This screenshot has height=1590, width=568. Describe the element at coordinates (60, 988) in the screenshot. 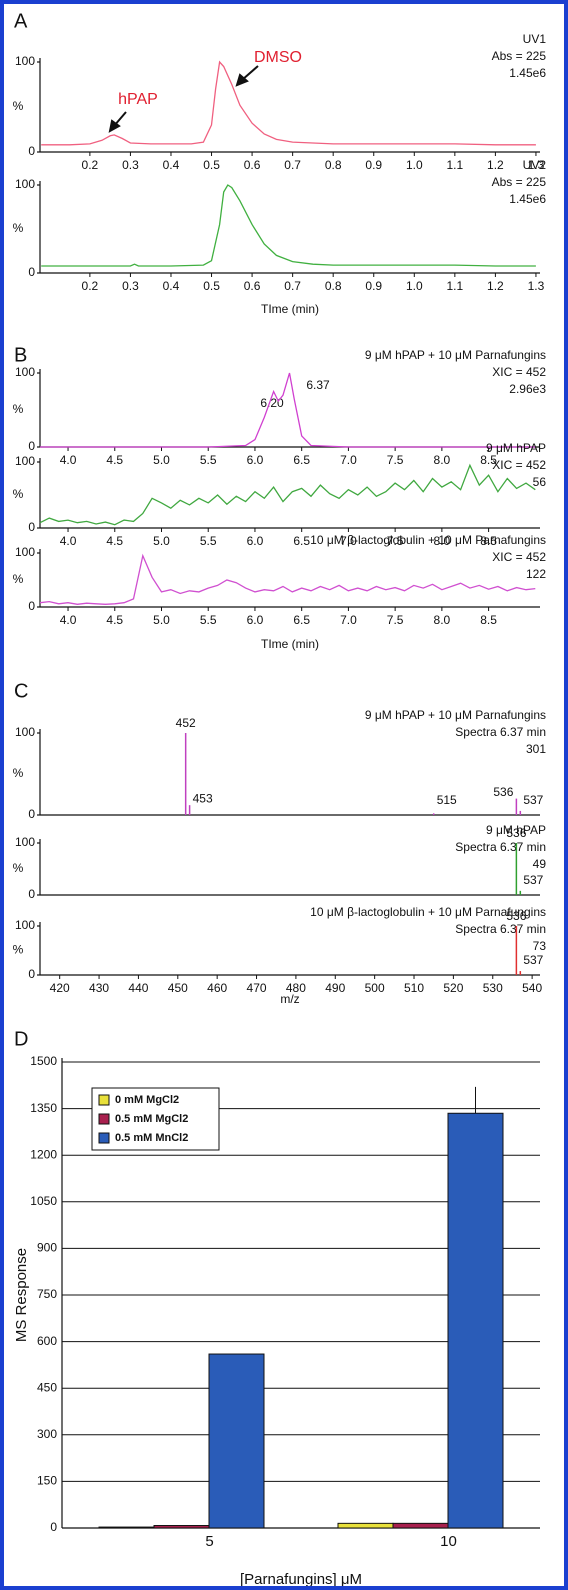

I see `x-tick-label: 420` at that location.